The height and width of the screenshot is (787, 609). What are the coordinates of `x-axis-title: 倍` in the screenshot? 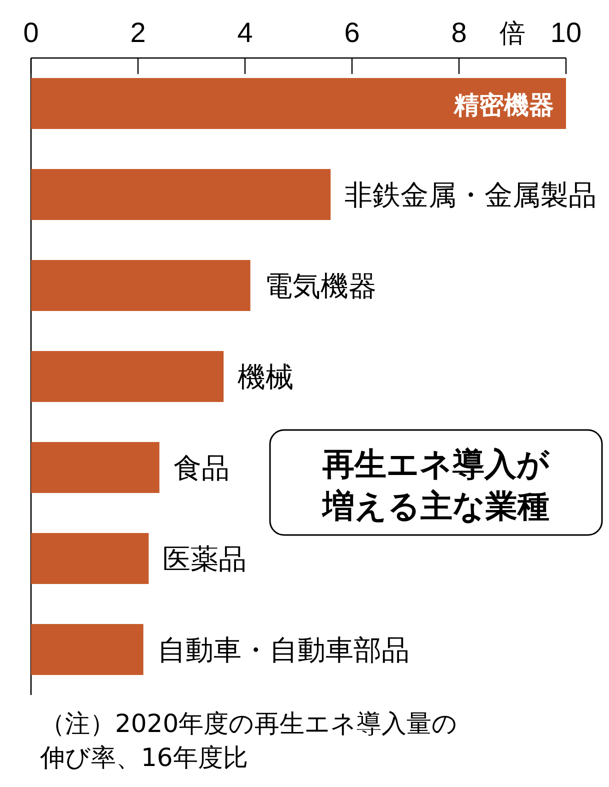 It's located at (513, 34).